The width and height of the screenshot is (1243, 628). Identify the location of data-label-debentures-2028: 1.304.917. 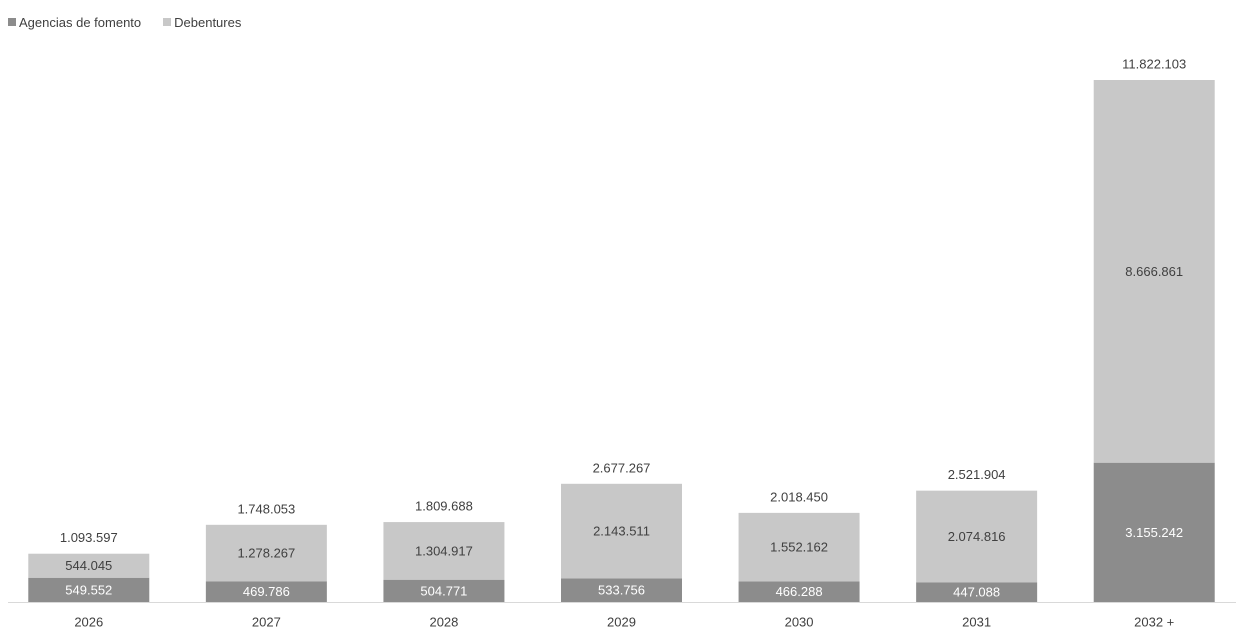
(444, 550).